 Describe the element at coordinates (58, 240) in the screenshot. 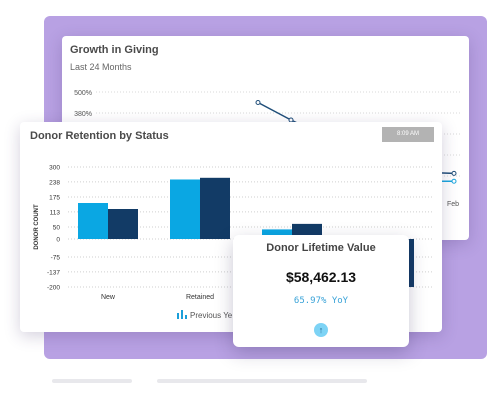

I see `y-tick-label: 0` at that location.